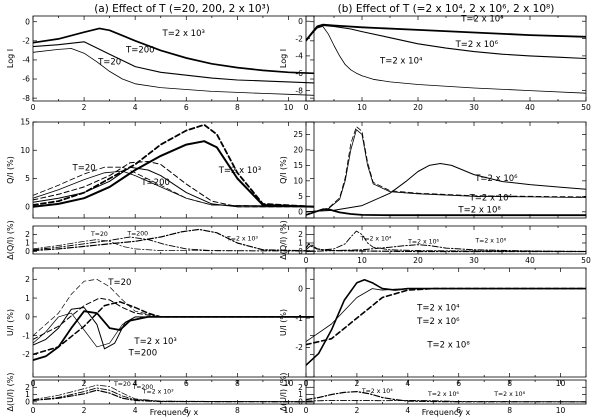  What do you see at coordinates (182, 9) in the screenshot?
I see `title-left: (a) Effect of T (=20, 200, 2 x 10³)` at bounding box center [182, 9].